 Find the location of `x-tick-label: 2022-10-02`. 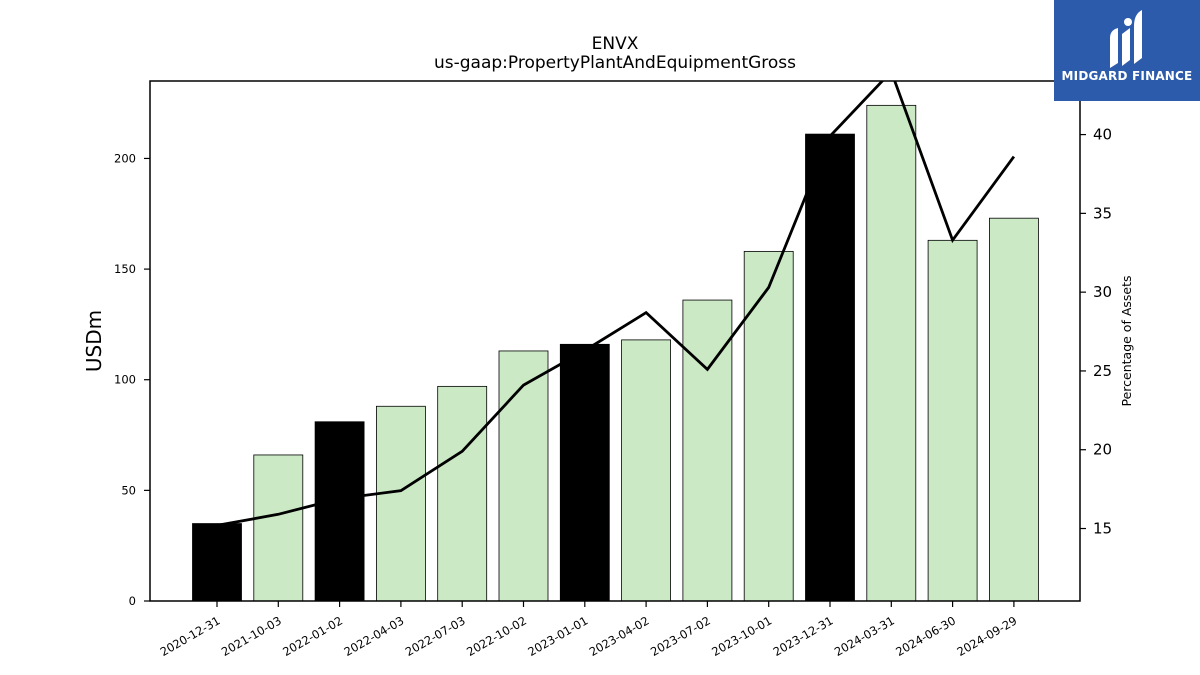

x-tick-label: 2022-10-02 is located at coordinates (496, 636).